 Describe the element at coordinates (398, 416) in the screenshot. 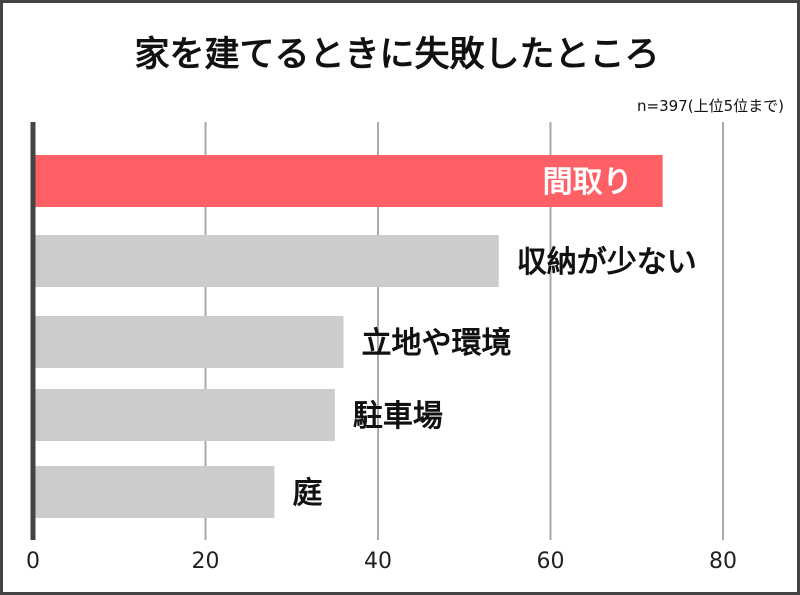

I see `bar-label: 駐車場` at that location.